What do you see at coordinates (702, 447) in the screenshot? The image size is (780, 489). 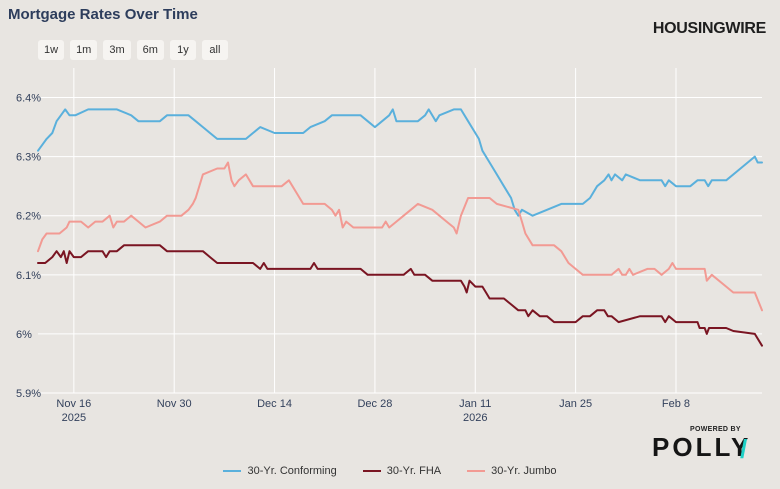 I see `polly-logo: POLLY` at bounding box center [702, 447].